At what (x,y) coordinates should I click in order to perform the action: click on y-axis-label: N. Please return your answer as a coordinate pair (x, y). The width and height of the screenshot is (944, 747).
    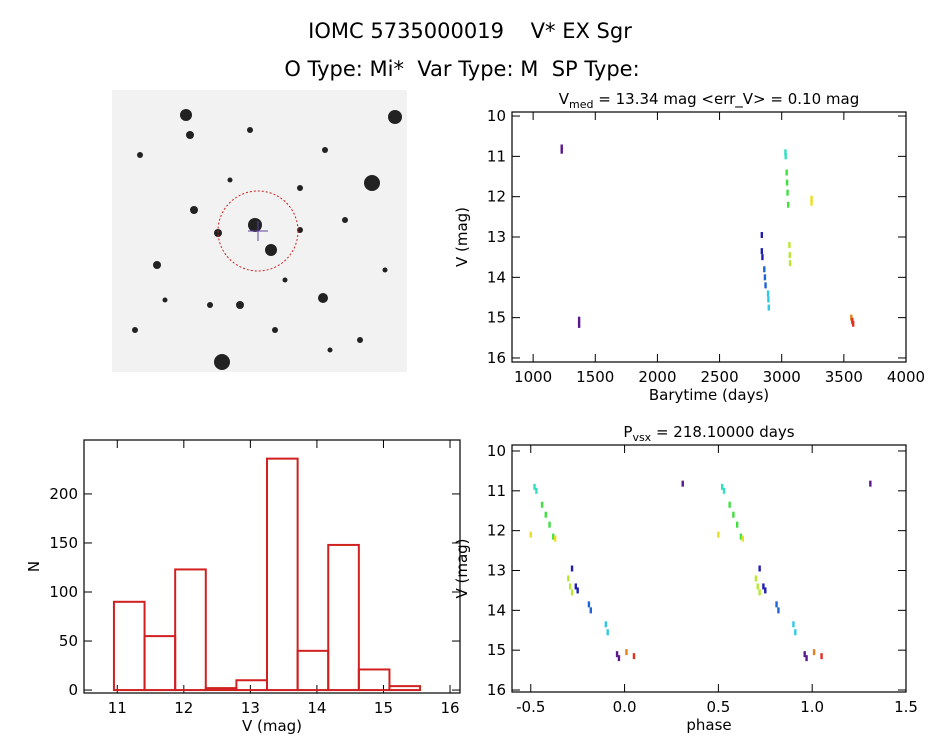
    Looking at the image, I should click on (34, 566).